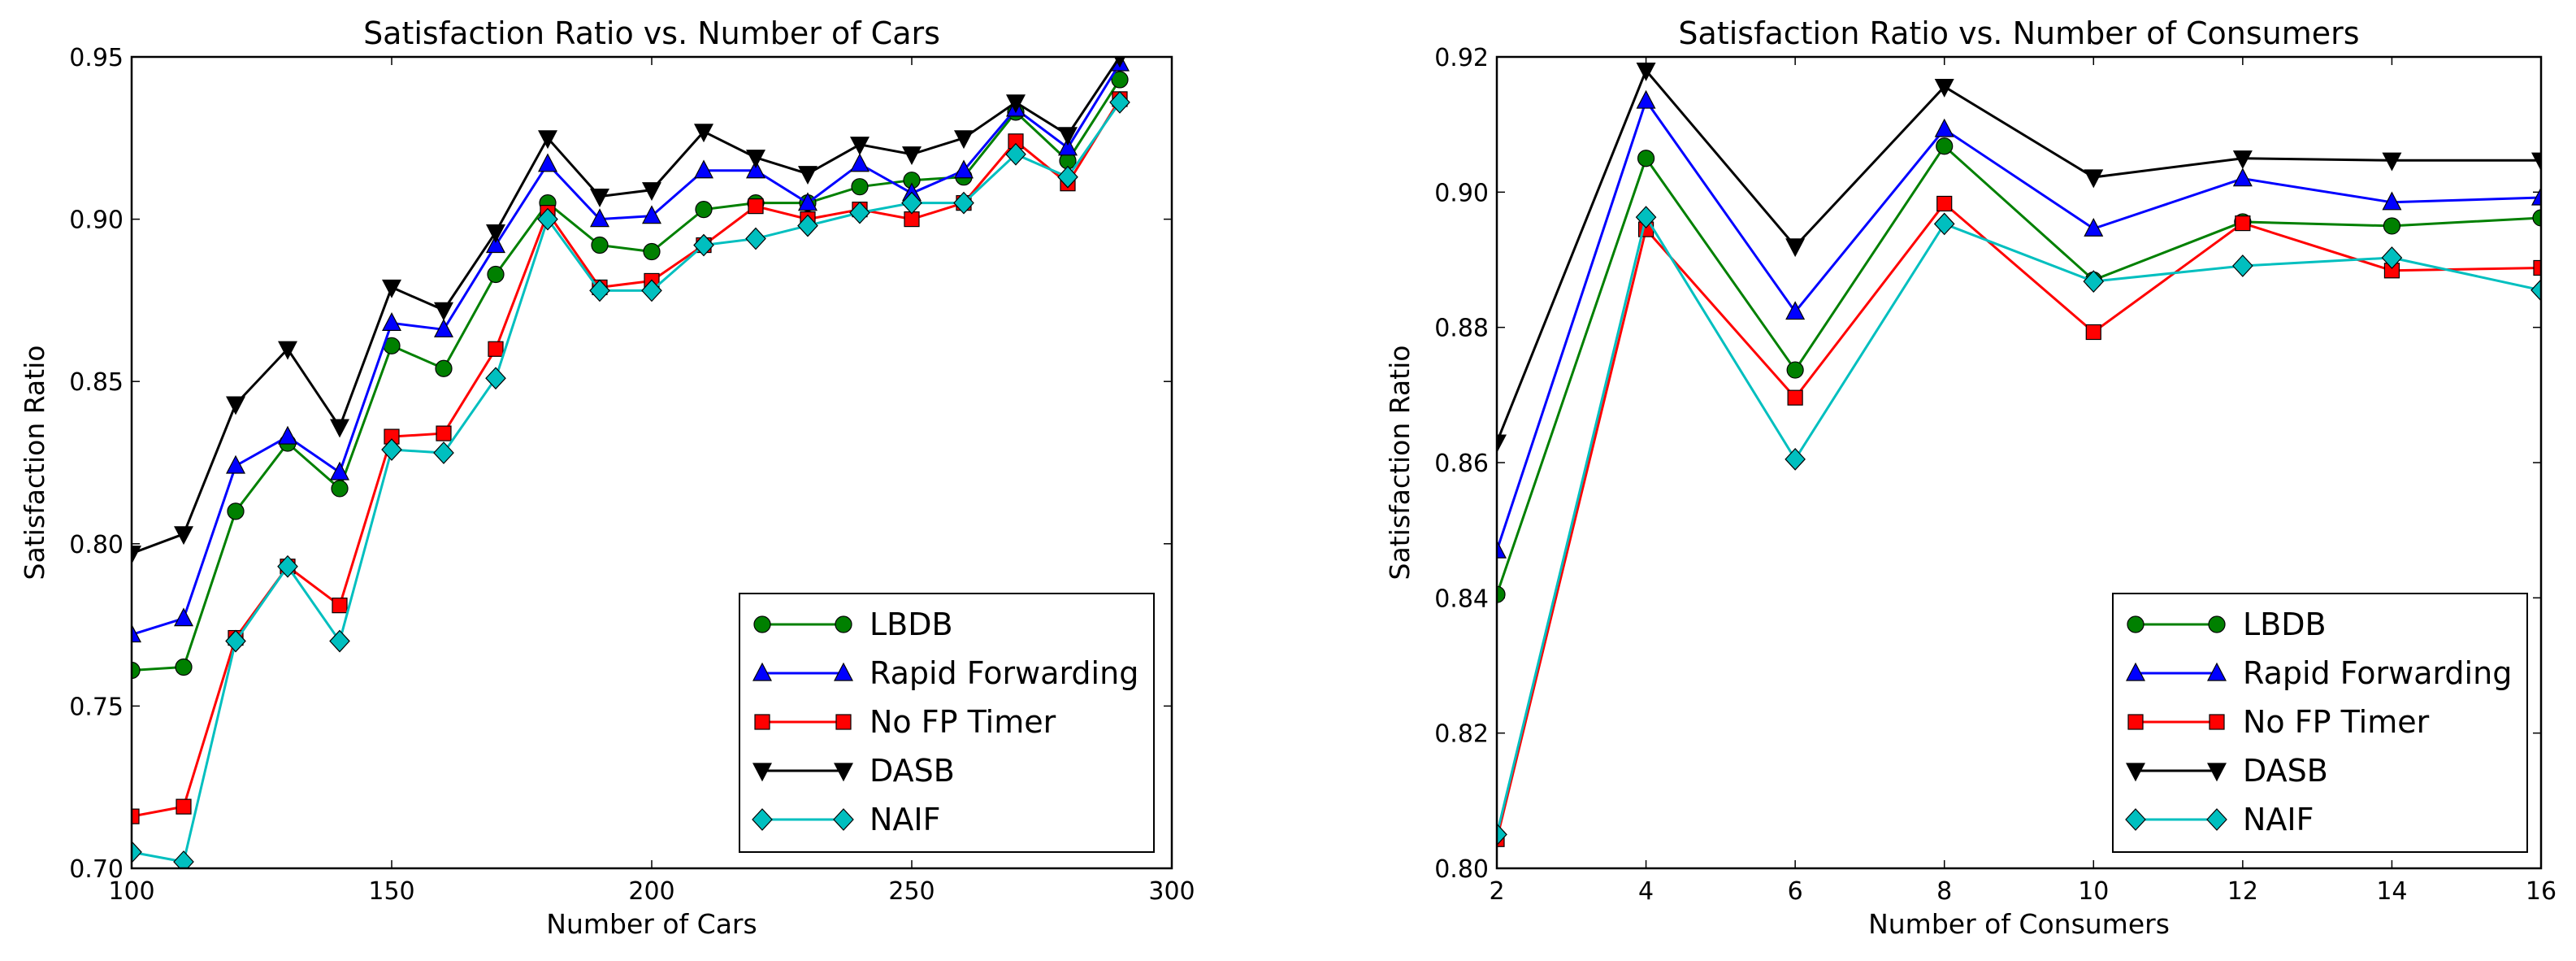  What do you see at coordinates (911, 624) in the screenshot?
I see `legend-label: LBDB` at bounding box center [911, 624].